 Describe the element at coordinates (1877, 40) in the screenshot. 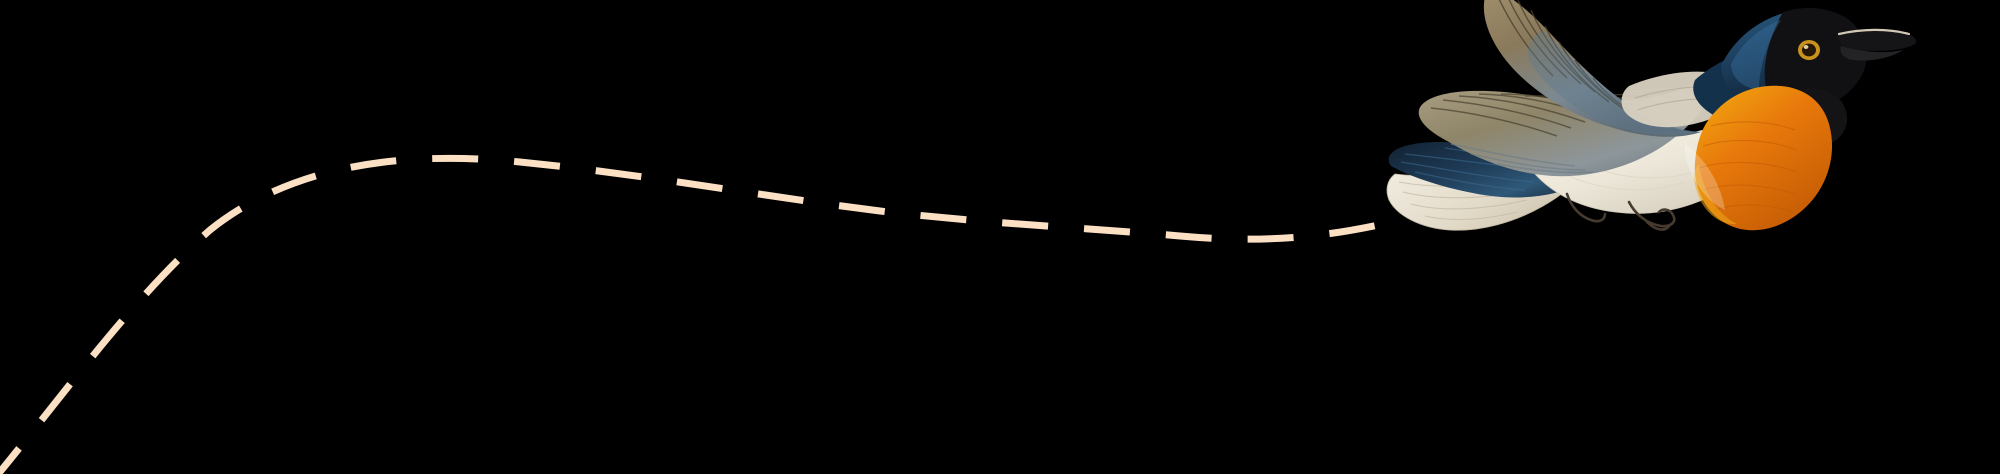

I see `beak-upper` at that location.